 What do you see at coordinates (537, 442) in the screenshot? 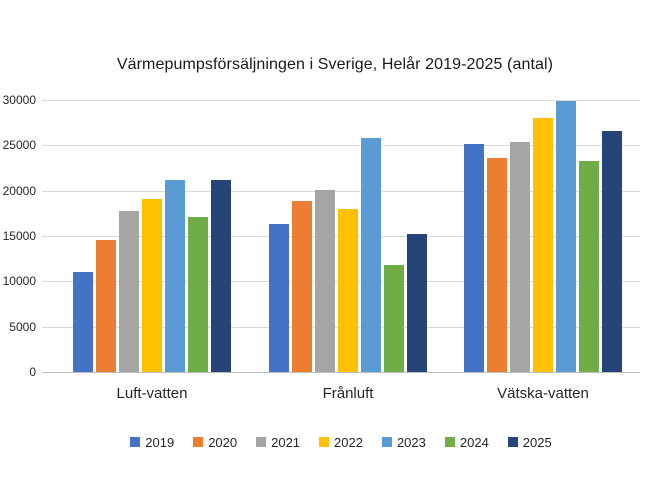
I see `legend-label: 2025` at bounding box center [537, 442].